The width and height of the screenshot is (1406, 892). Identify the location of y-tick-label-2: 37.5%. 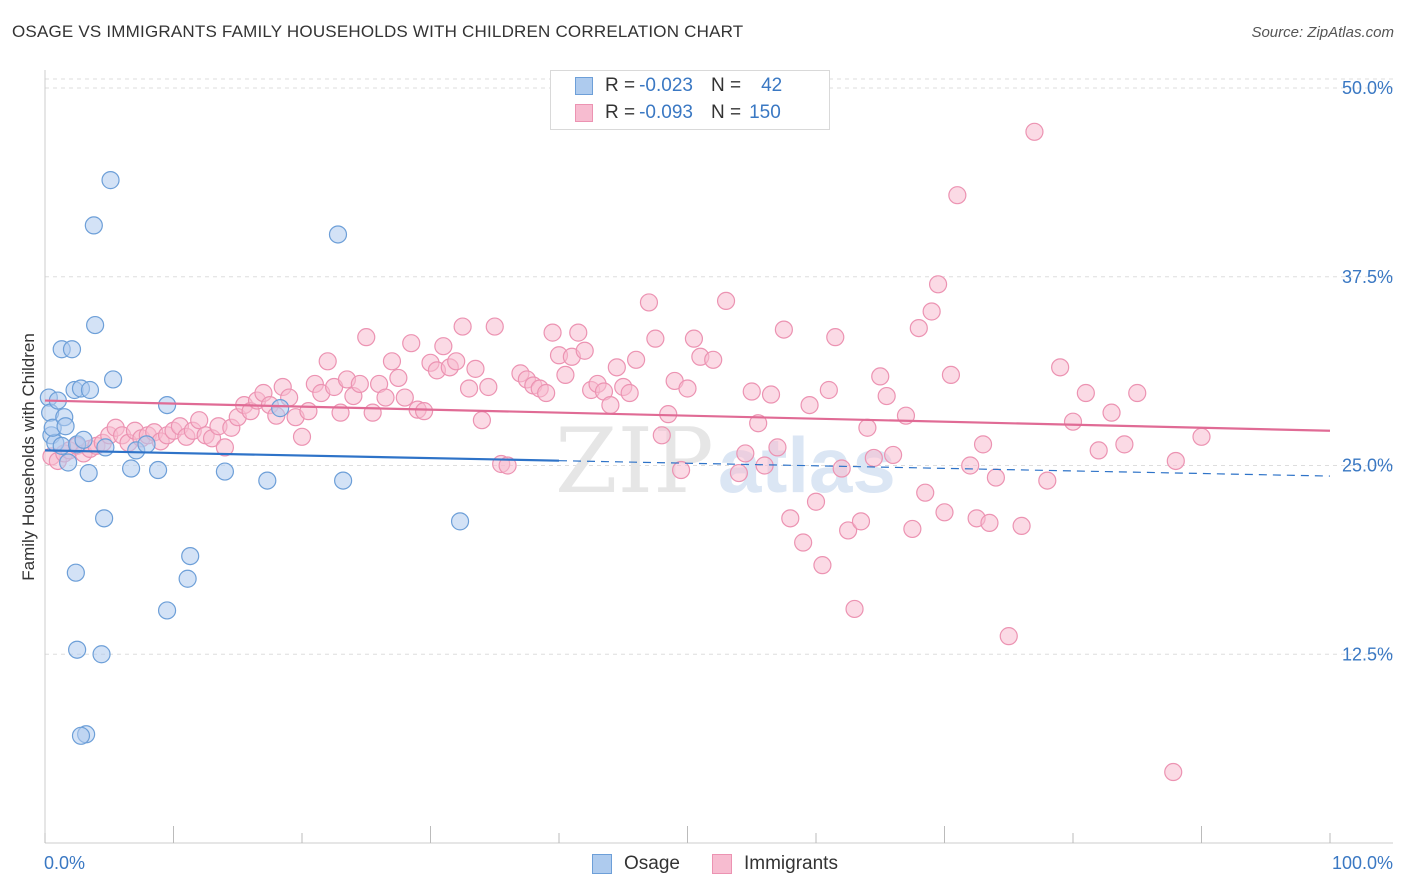
(1367, 277).